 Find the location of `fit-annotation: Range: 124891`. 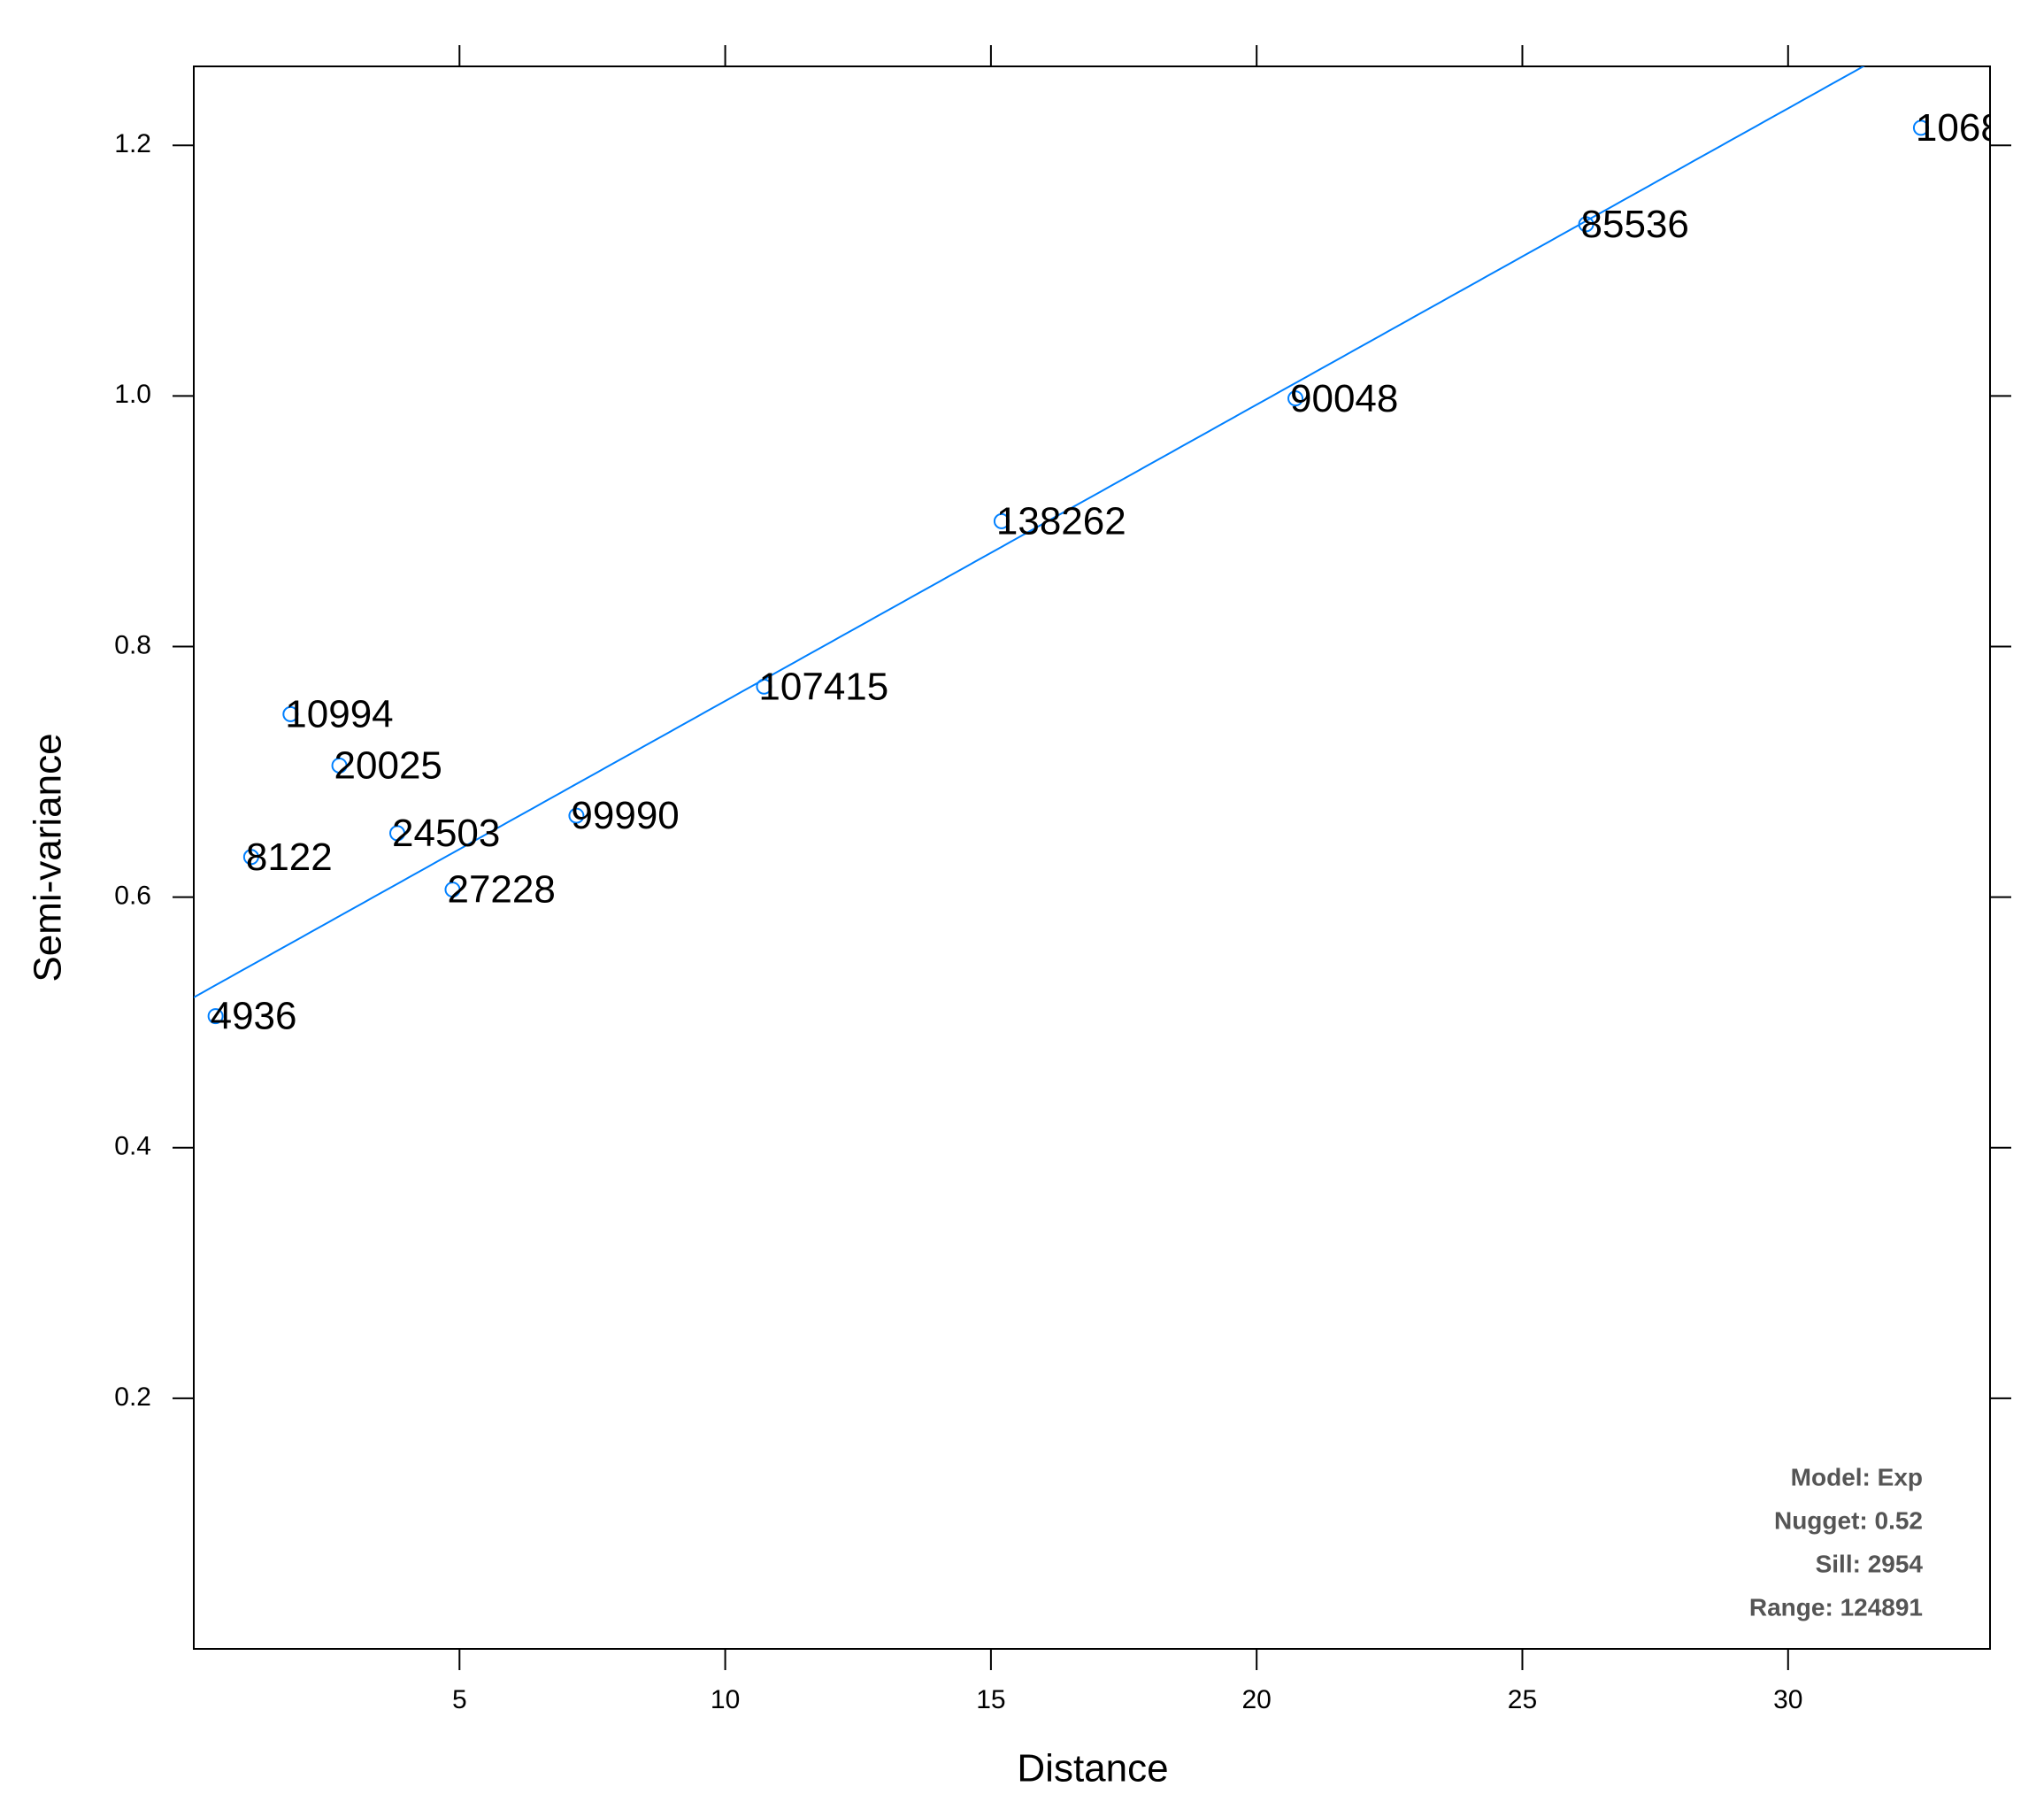

fit-annotation: Range: 124891 is located at coordinates (1836, 1607).